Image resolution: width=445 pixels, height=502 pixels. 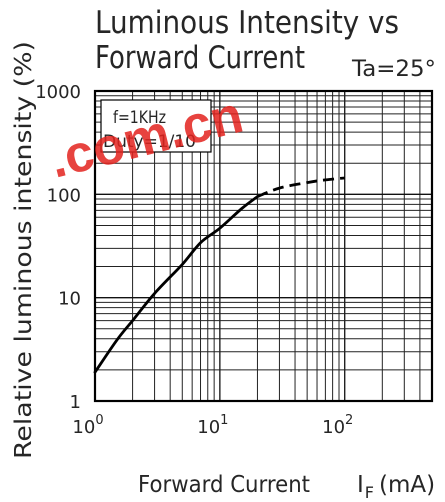 What do you see at coordinates (247, 23) in the screenshot?
I see `chart-title-line-1: Luminous Intensity vs` at bounding box center [247, 23].